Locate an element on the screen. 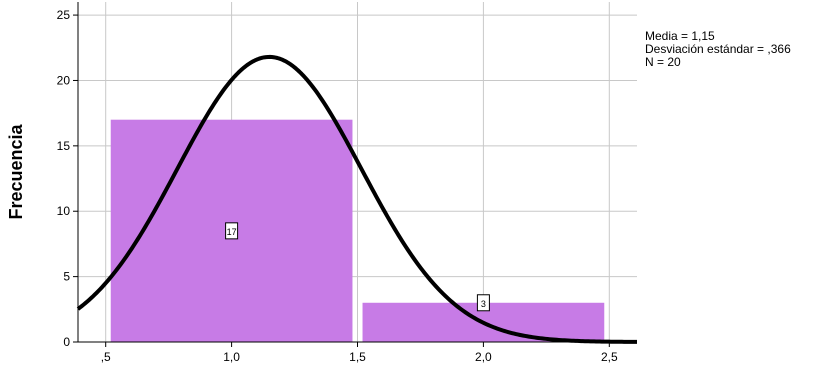 The width and height of the screenshot is (832, 369). y-axis-title: Frecuencia is located at coordinates (16, 171).